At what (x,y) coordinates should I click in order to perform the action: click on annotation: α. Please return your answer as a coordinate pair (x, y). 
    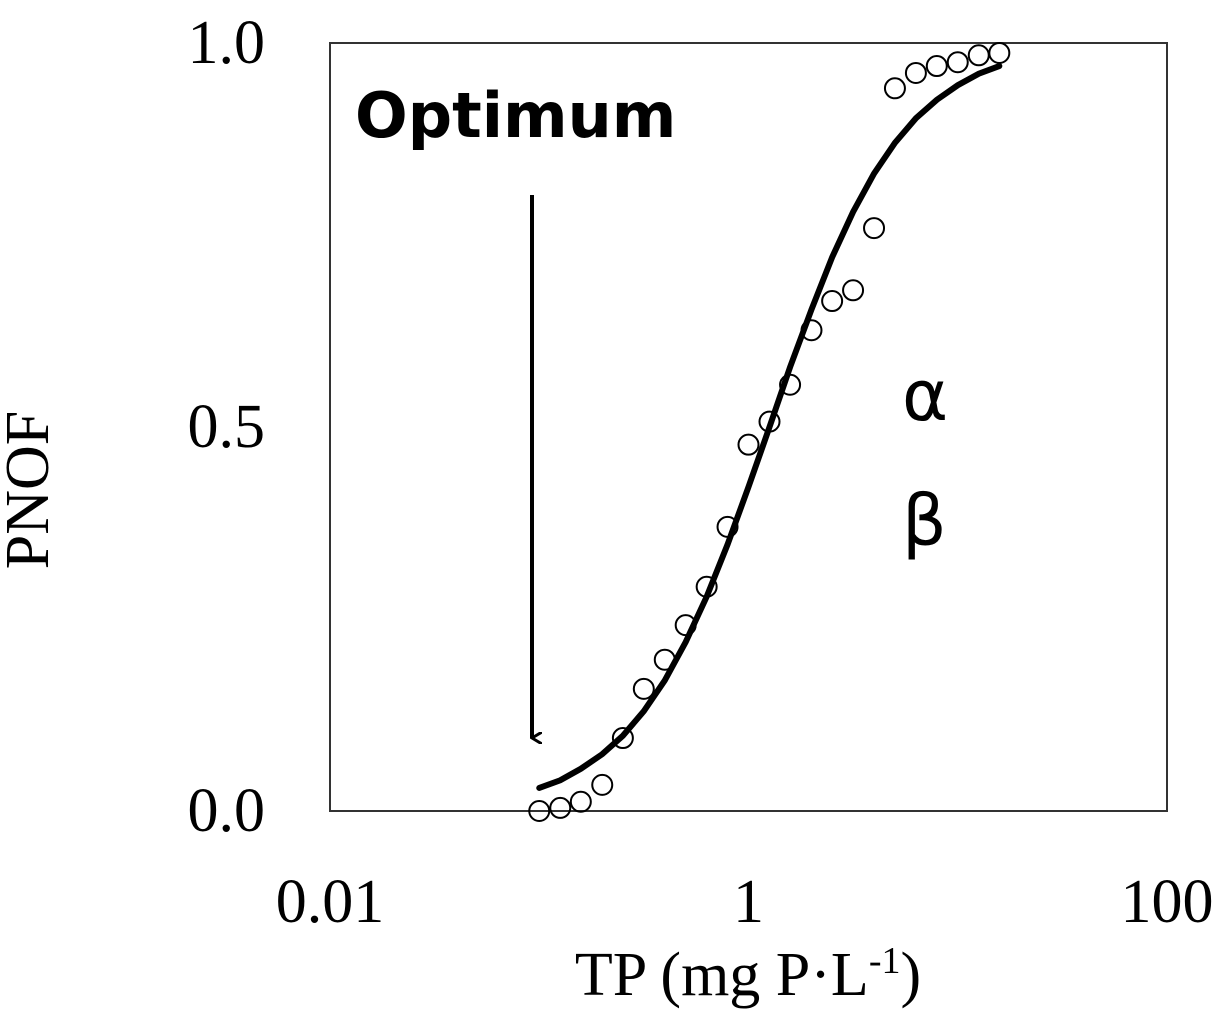
    Looking at the image, I should click on (925, 396).